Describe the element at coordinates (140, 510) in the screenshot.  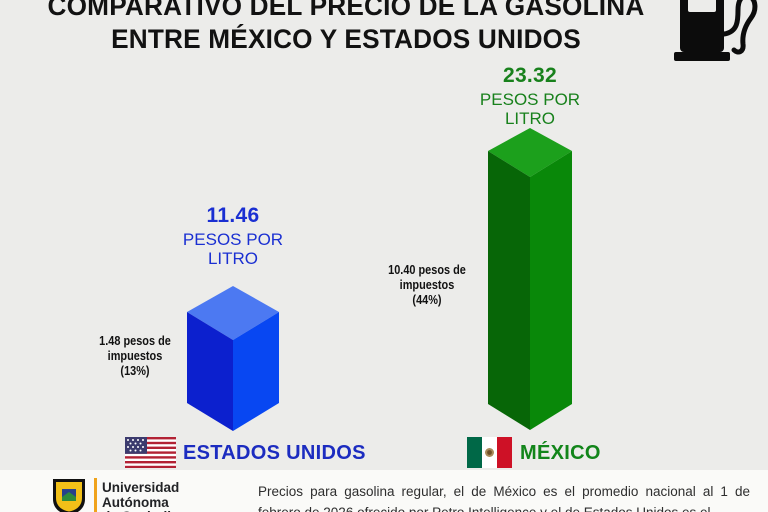
I see `university-line-3: de Coahuila` at that location.